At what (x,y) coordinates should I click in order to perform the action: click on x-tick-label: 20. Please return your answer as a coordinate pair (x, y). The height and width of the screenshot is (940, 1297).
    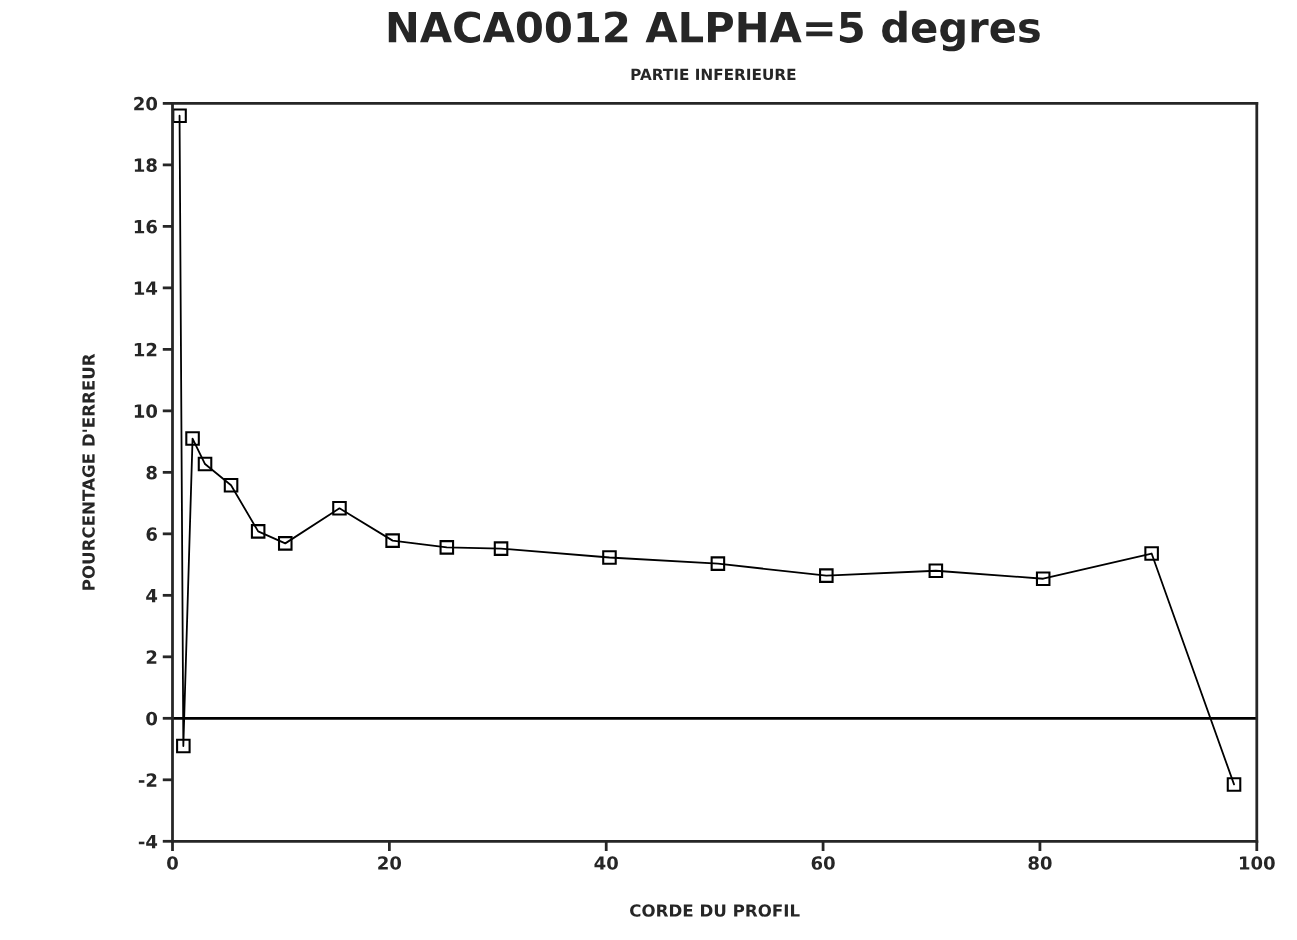
    Looking at the image, I should click on (390, 863).